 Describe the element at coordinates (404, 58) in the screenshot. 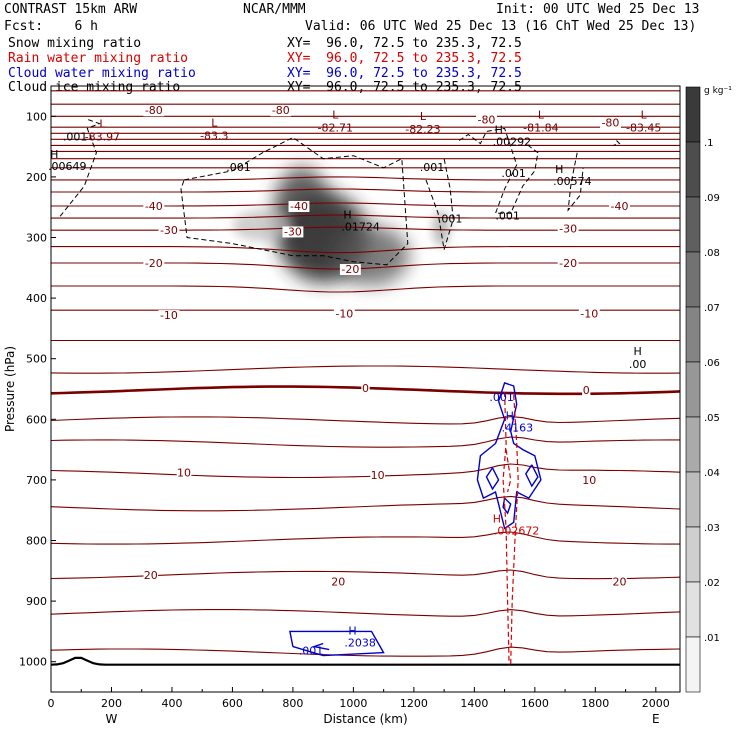

I see `field-rain-xy: XY= 96.0, 72.5 to 235.3, 72.5` at that location.